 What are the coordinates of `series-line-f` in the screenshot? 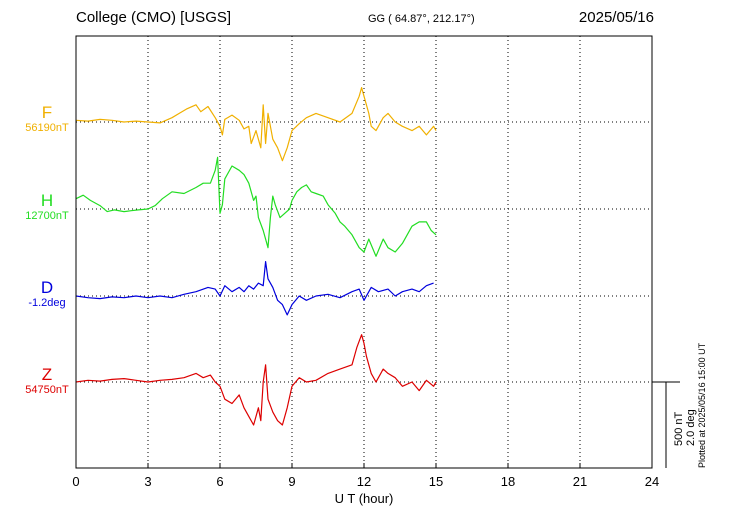 It's located at (256, 124).